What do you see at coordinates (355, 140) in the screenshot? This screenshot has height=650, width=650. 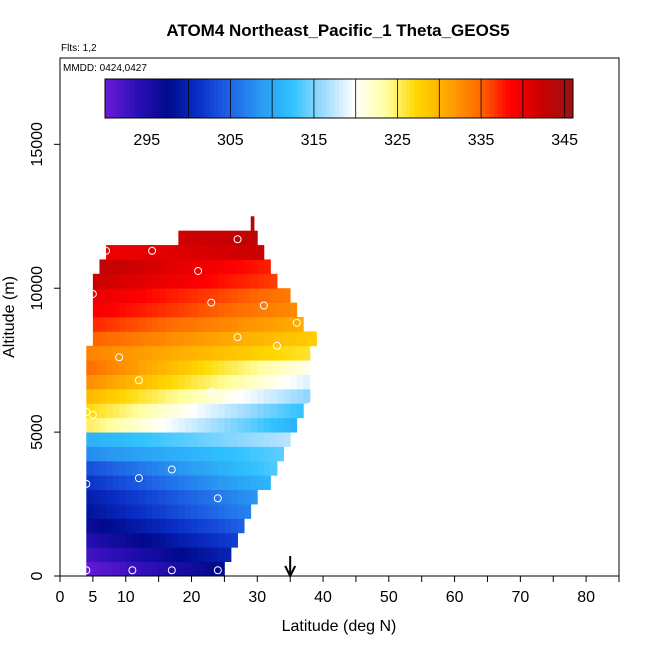 I see `colorbar-labels: 295 305 315 325 335 345` at bounding box center [355, 140].